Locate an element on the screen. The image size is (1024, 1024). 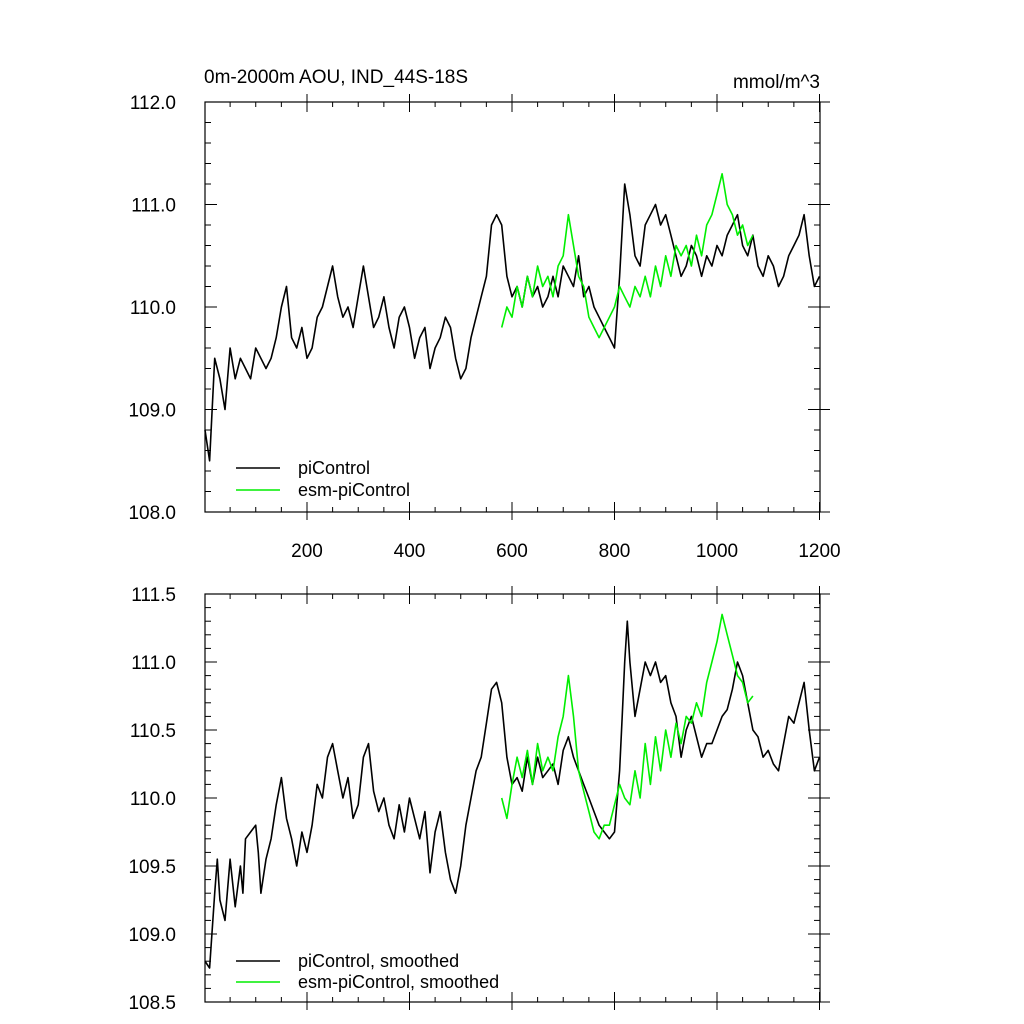
top-x-tick-label: 1000 is located at coordinates (717, 551).